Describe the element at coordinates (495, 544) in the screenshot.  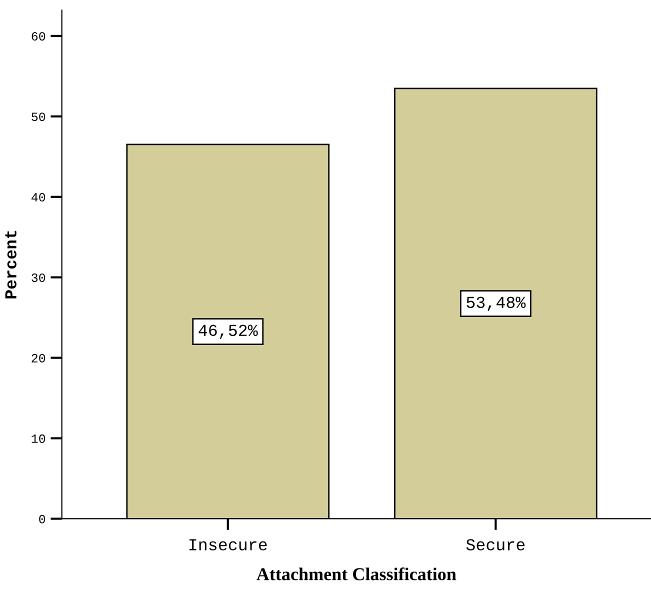
I see `x-tick-label: Secure` at that location.